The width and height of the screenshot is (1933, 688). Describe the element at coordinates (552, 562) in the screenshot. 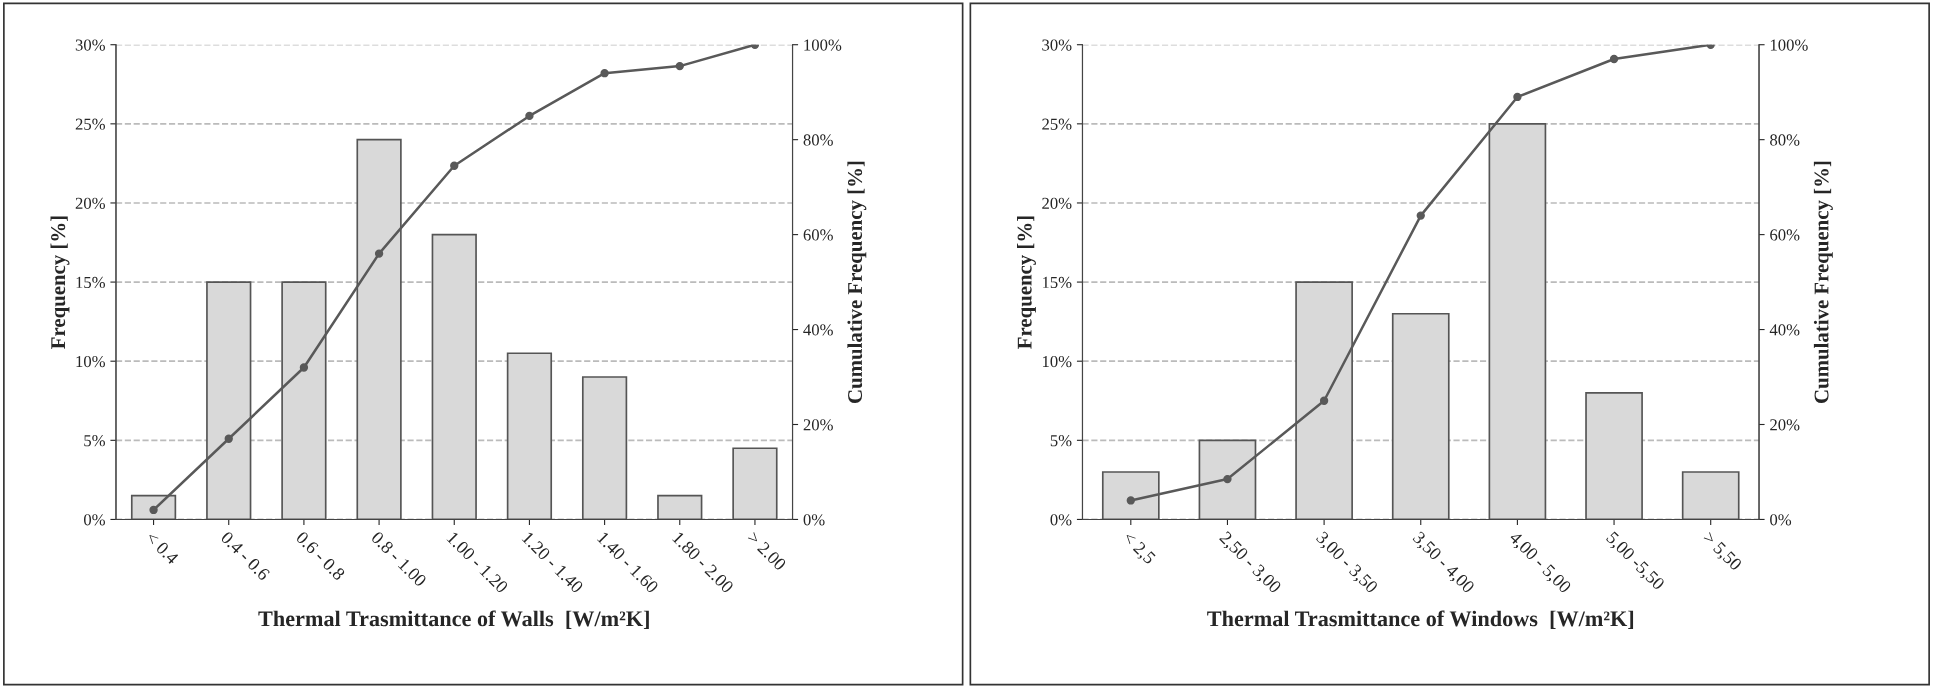

I see `x-tick-label: 1.20 - 1.40` at that location.